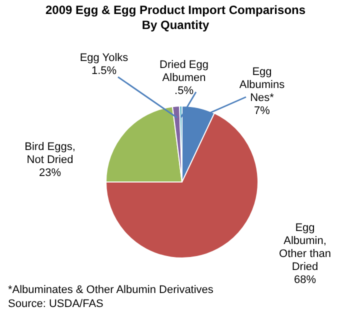  I want to click on slice-label: Egg Albumins Nes*, so click(262, 85).